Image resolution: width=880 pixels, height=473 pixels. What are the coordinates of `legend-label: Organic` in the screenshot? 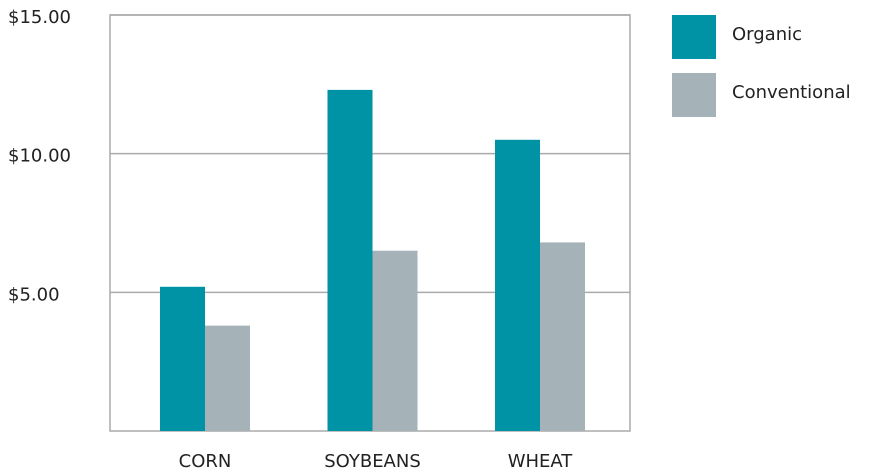 It's located at (767, 34).